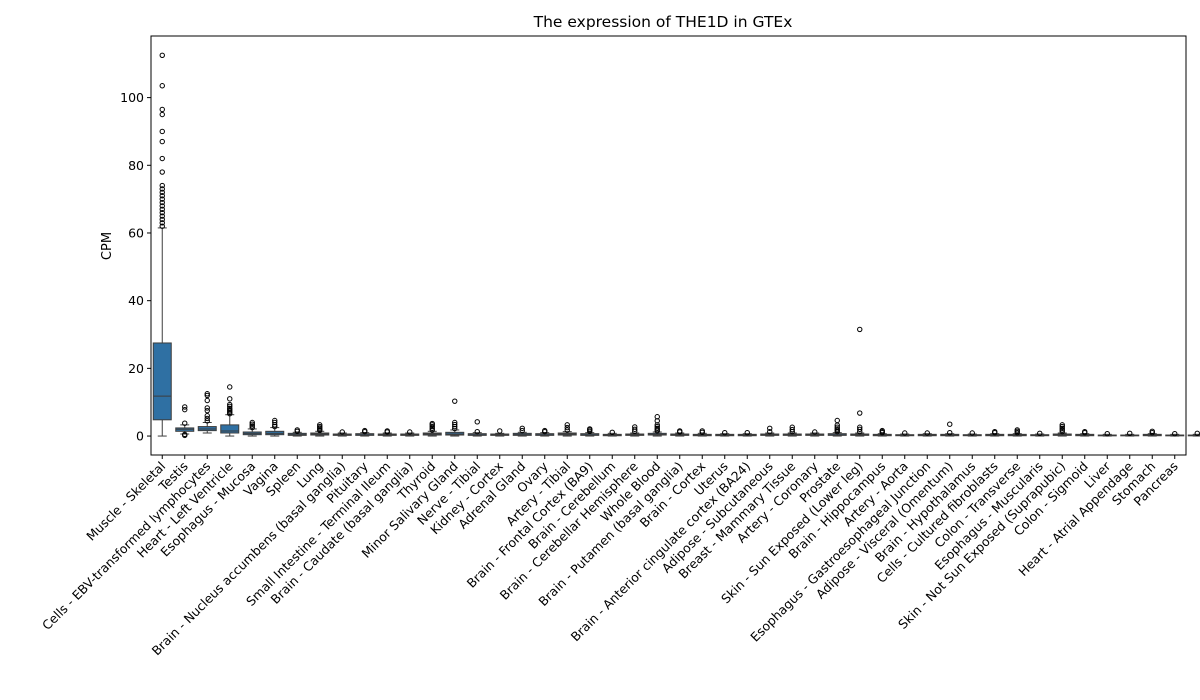  I want to click on y-tick-label: 20, so click(136, 368).